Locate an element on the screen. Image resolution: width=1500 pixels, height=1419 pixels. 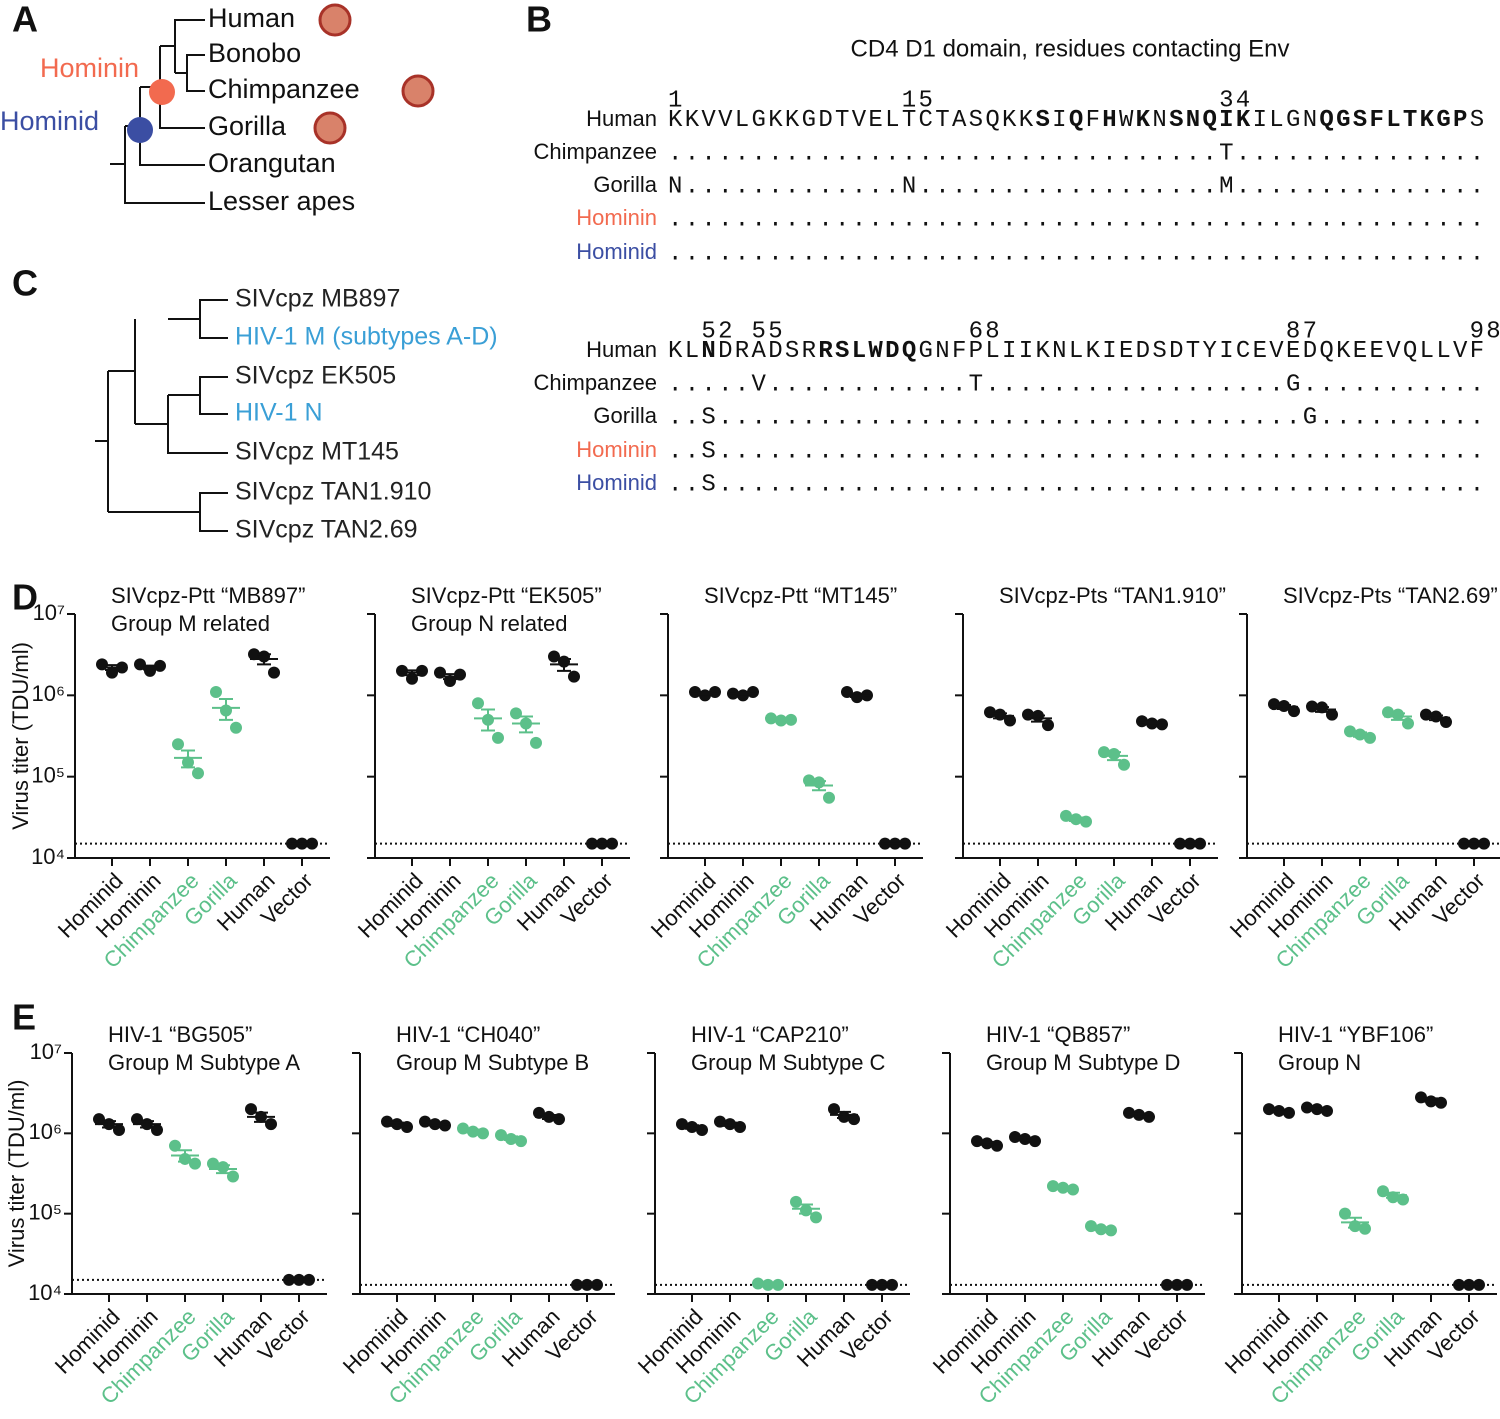
residue-segment: DRADSR is located at coordinates (768, 351).